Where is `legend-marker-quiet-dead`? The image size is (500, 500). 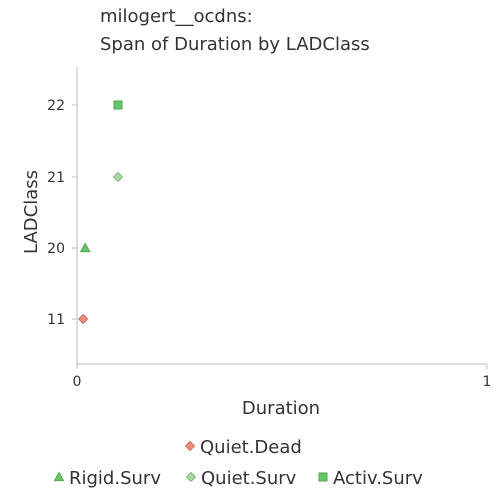 legend-marker-quiet-dead is located at coordinates (190, 446).